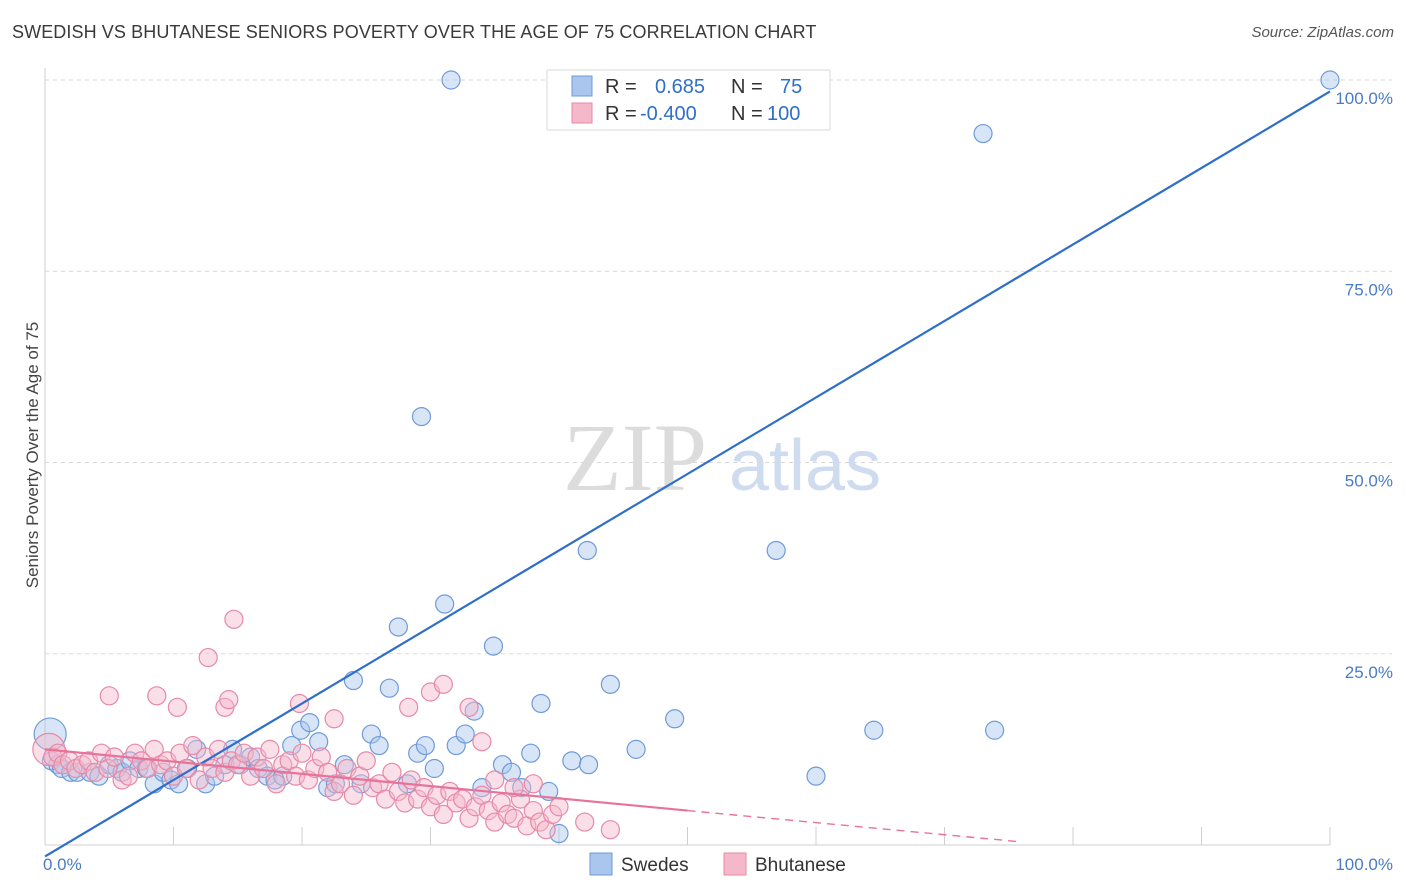 Image resolution: width=1406 pixels, height=892 pixels. Describe the element at coordinates (688, 100) in the screenshot. I see `legend-box: R = 0.685 N = 75 R = -0.400 N = 100` at that location.